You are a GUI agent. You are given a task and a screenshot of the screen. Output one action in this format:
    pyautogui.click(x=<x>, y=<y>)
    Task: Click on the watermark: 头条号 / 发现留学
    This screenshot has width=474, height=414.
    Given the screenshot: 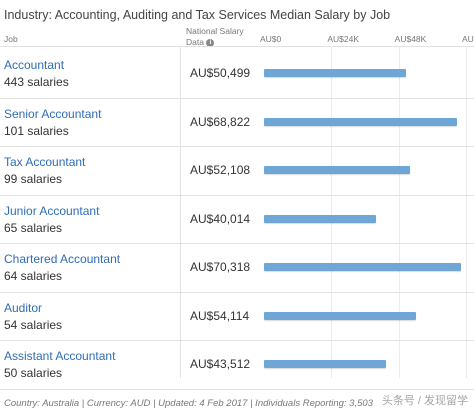 What is the action you would take?
    pyautogui.click(x=424, y=401)
    